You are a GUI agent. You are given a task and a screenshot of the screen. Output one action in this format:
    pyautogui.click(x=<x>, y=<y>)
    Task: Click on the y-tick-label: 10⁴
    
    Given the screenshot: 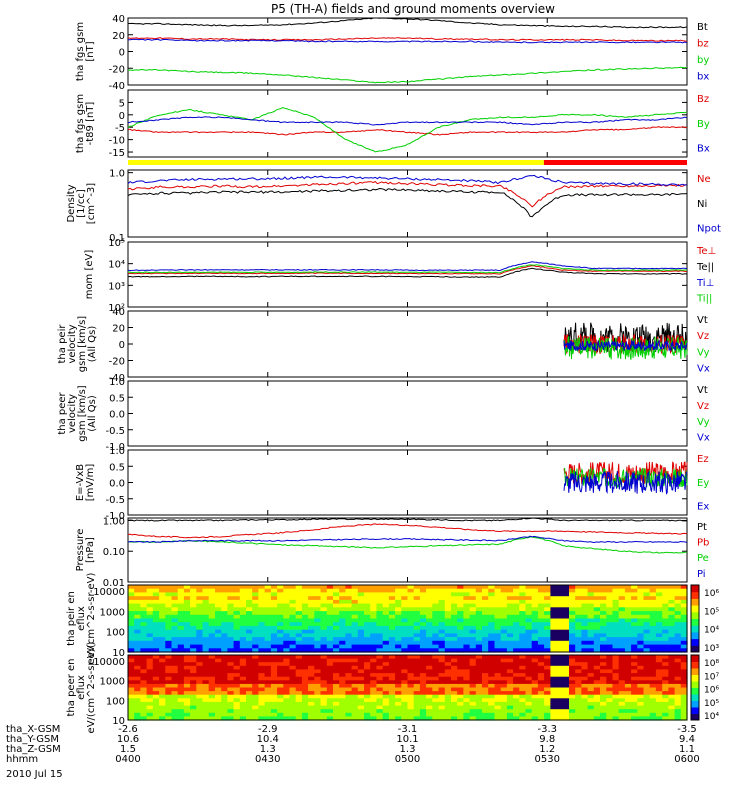 What is the action you would take?
    pyautogui.click(x=116, y=265)
    